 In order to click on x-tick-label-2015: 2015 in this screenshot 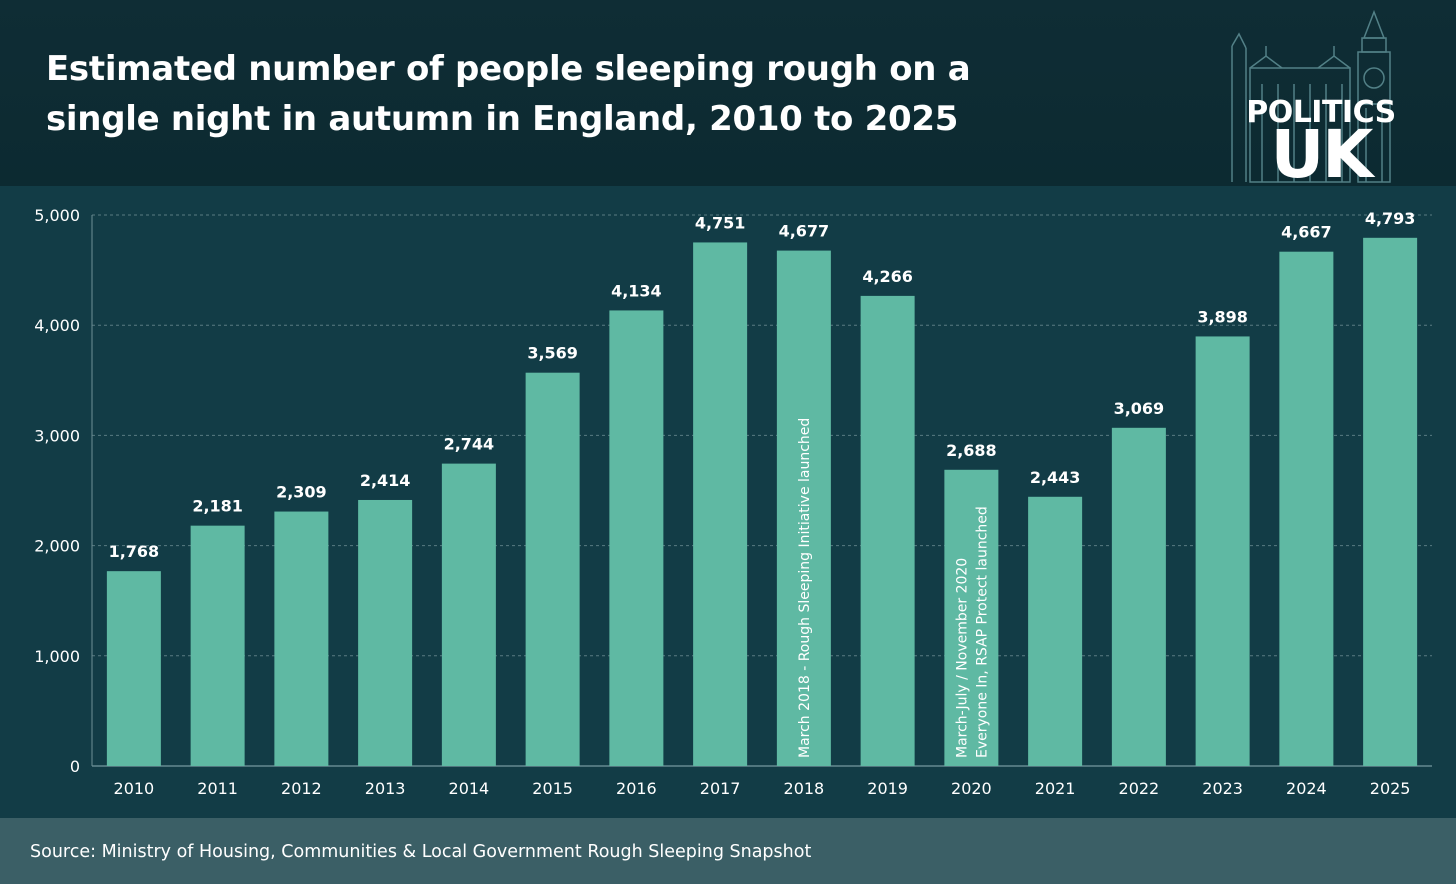, I will do `click(552, 788)`.